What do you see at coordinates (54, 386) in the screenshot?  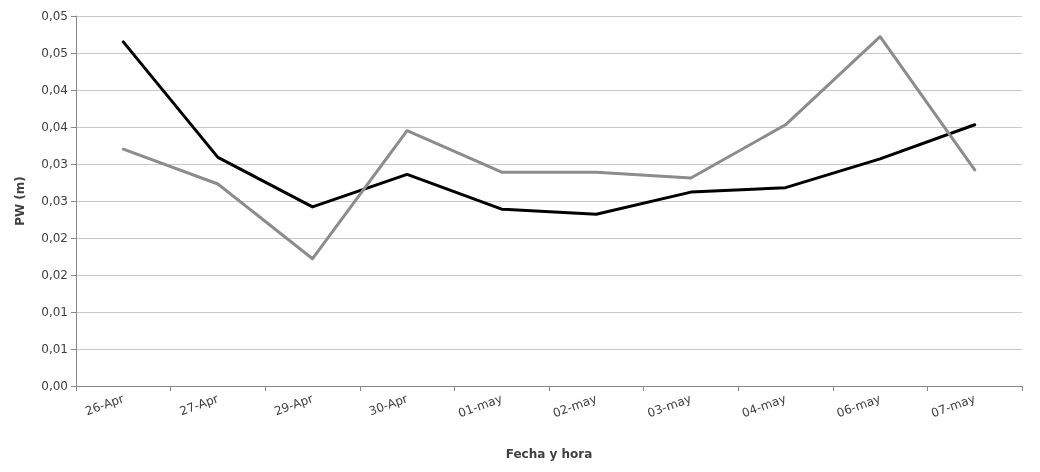 I see `y-tick-label: 0,00` at bounding box center [54, 386].